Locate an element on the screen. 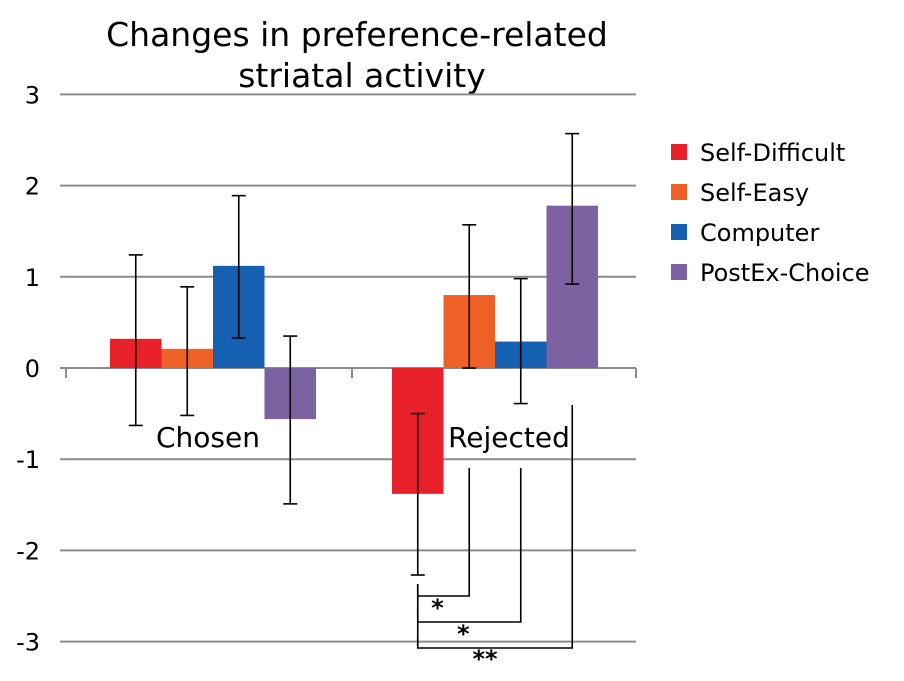 The height and width of the screenshot is (681, 904). legend-label: PostEx-Choice is located at coordinates (785, 273).